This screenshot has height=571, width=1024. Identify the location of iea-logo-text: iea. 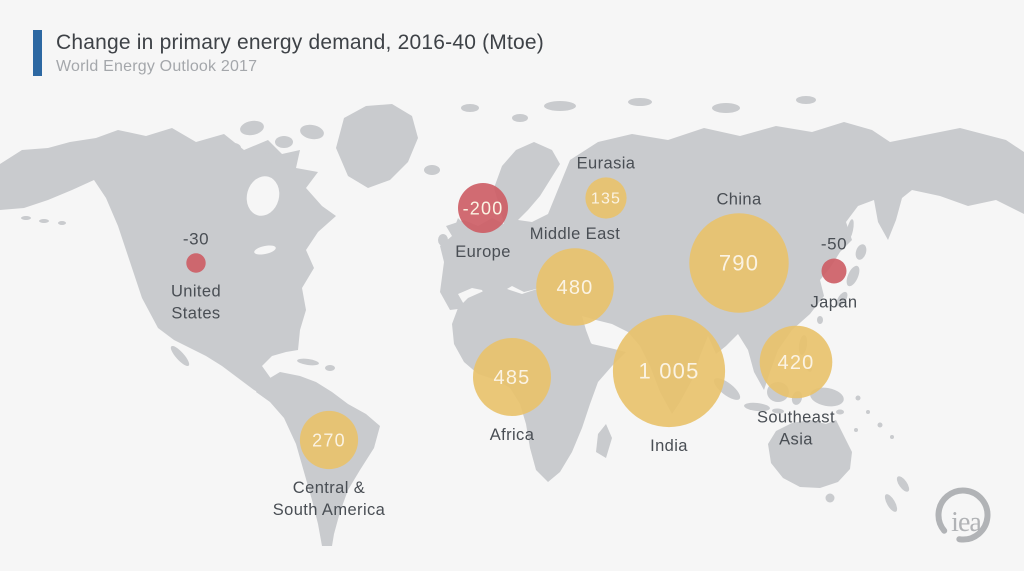
(966, 522).